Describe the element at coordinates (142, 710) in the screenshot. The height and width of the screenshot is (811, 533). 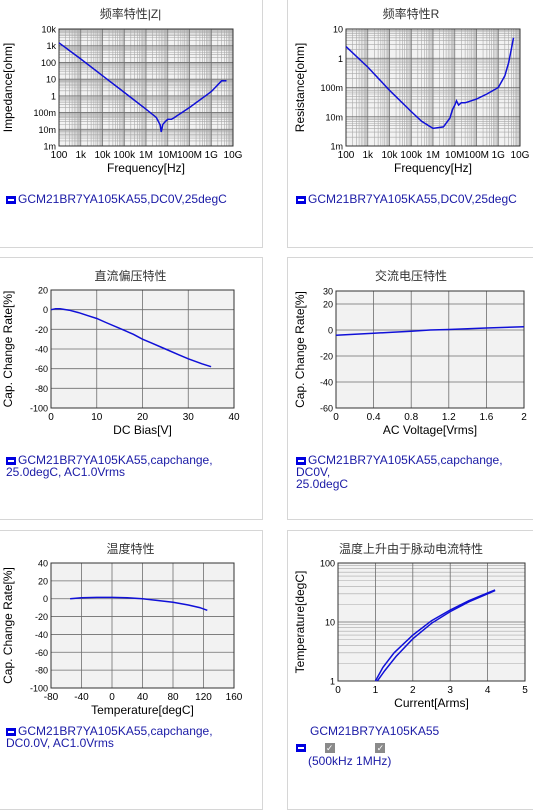
I see `x-axis-label: Temperature[degC]` at that location.